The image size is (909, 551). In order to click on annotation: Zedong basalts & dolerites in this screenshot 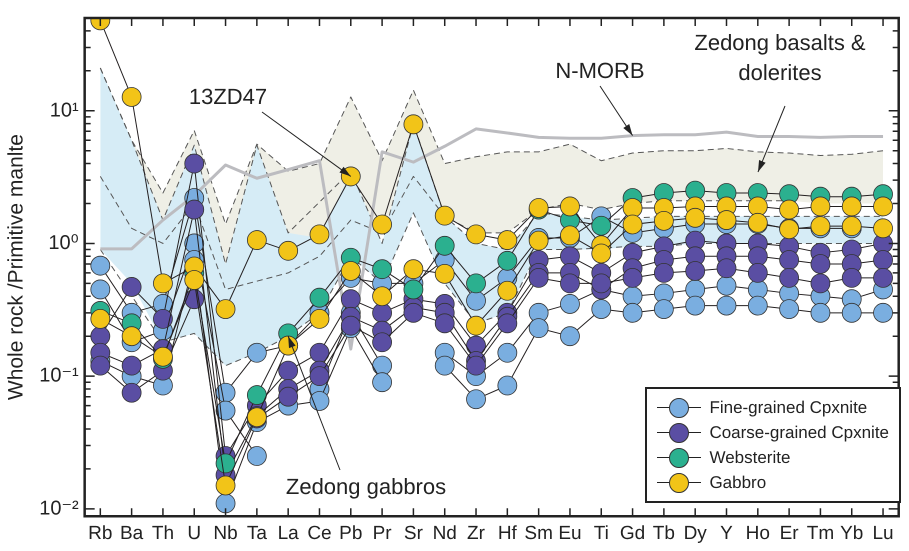, I will do `click(780, 58)`.